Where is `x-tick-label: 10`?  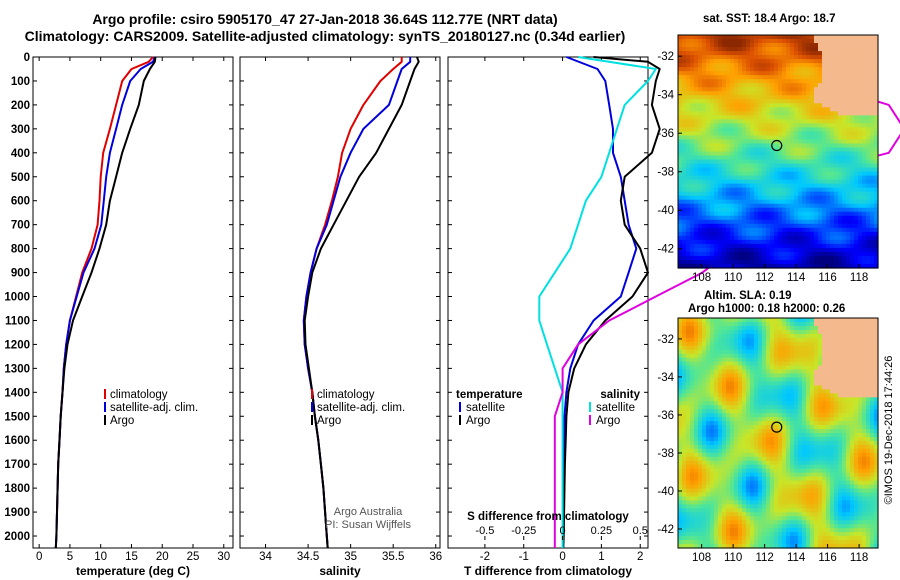
x-tick-label: 10 is located at coordinates (100, 557).